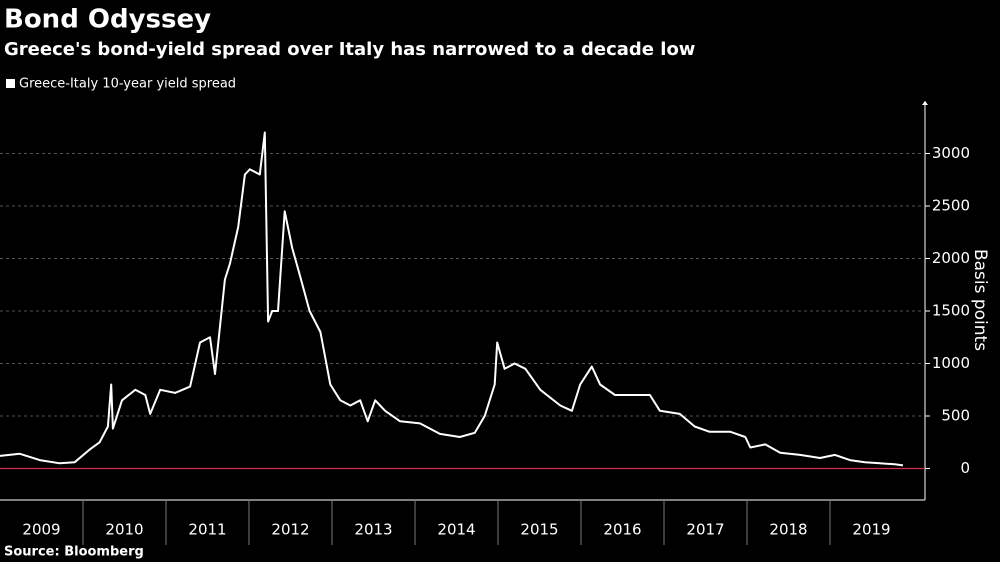 This screenshot has height=562, width=1000. What do you see at coordinates (951, 311) in the screenshot?
I see `y-tick-label: 1500` at bounding box center [951, 311].